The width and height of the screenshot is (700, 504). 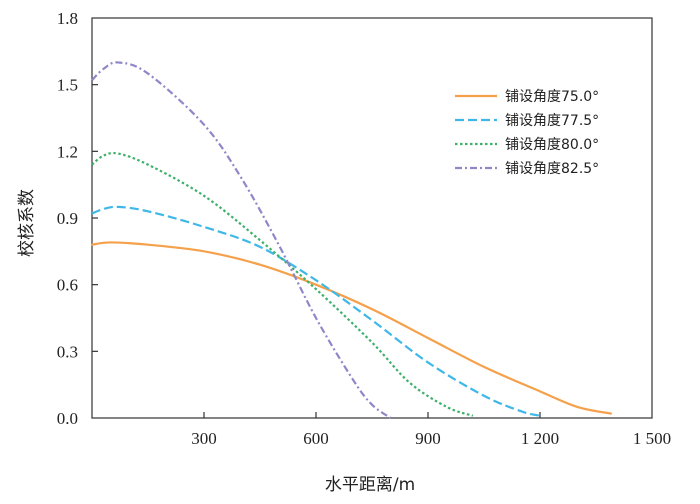 I want to click on x-axis-title: 水平距离/m, so click(x=370, y=485).